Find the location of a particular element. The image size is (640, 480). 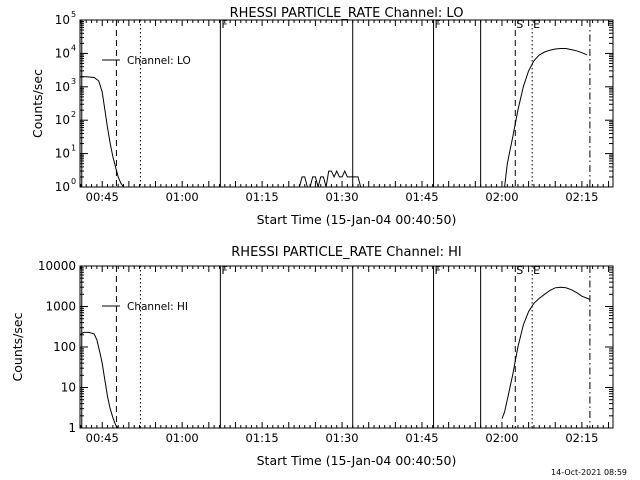

y-tick-label: 1 is located at coordinates (72, 428).